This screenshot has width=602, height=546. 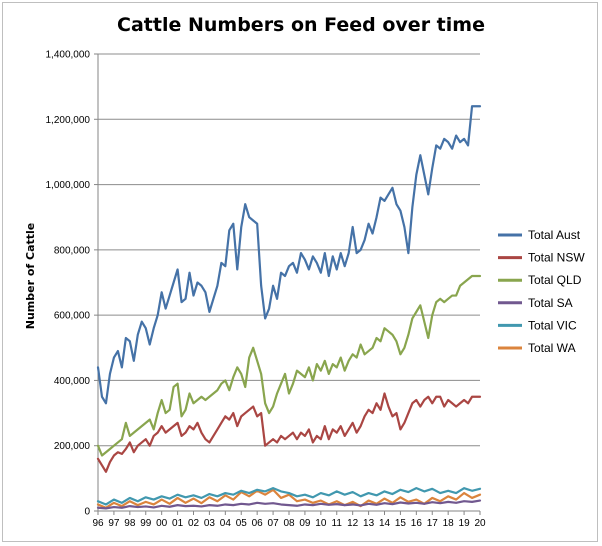 What do you see at coordinates (162, 523) in the screenshot?
I see `x-tick-label: 00` at bounding box center [162, 523].